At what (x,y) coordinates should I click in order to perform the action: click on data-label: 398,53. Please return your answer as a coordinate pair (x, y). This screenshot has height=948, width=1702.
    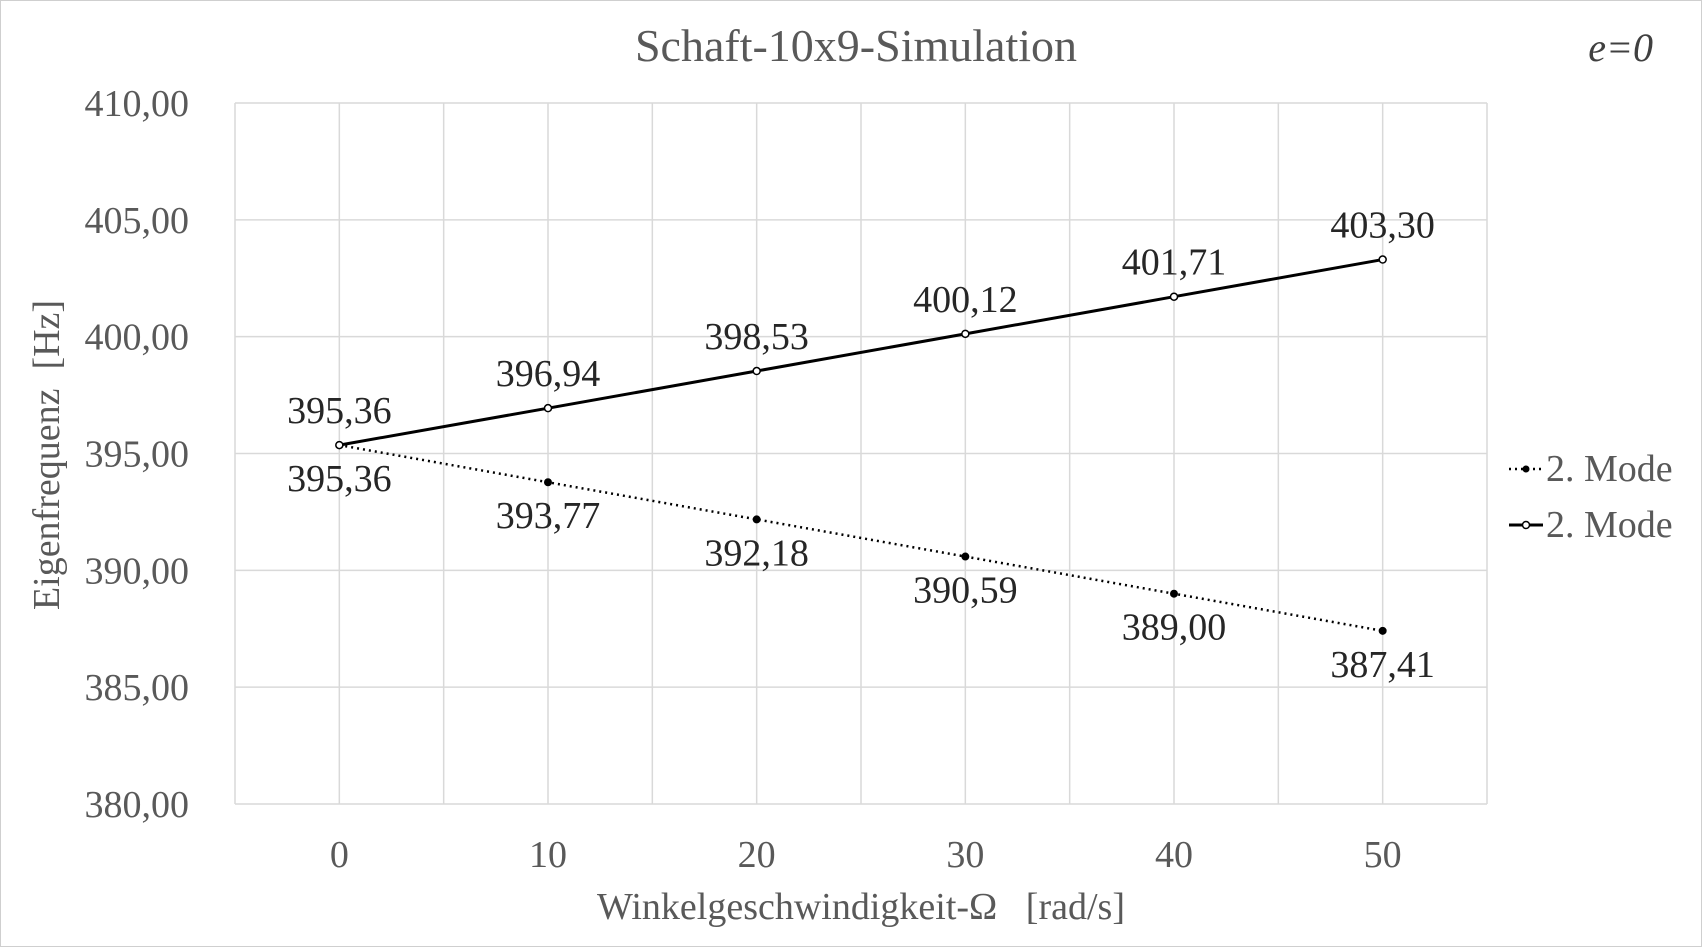
    Looking at the image, I should click on (756, 337).